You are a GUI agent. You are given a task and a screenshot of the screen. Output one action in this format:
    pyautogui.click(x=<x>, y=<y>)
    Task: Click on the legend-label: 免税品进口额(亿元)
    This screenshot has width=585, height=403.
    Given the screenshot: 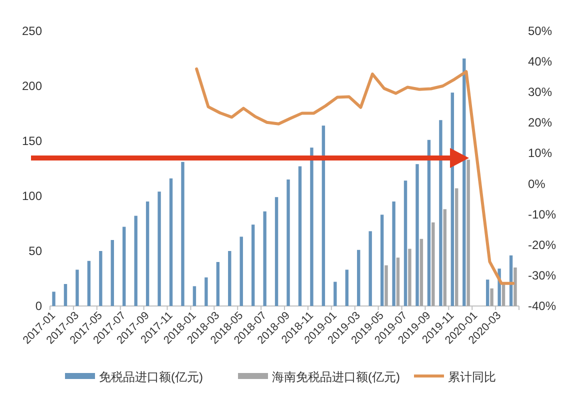 What is the action you would take?
    pyautogui.click(x=151, y=377)
    